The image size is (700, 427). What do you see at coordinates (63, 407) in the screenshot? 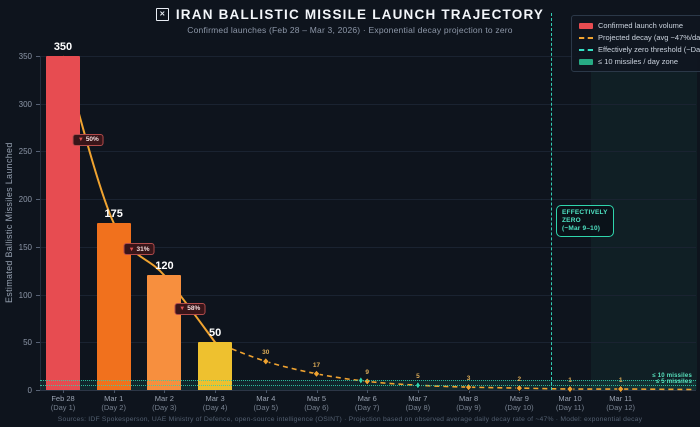
I see `x-tick-day: (Day 1)` at bounding box center [63, 407].